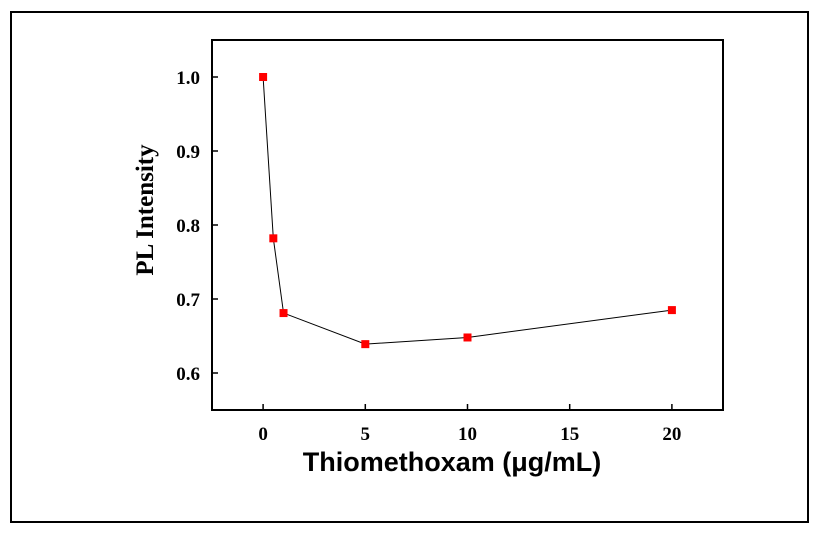 The height and width of the screenshot is (541, 820). Describe the element at coordinates (188, 374) in the screenshot. I see `y-tick-label: 0.6` at that location.